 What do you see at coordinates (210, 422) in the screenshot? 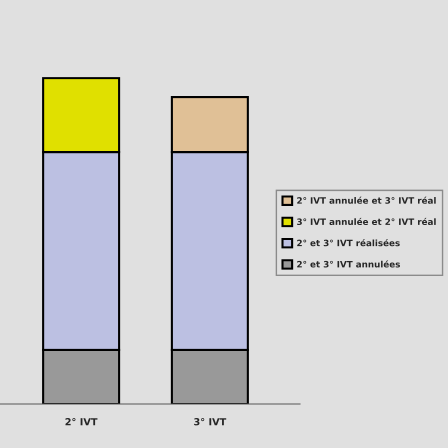
I see `x-tick-label: 3° IVT` at bounding box center [210, 422].